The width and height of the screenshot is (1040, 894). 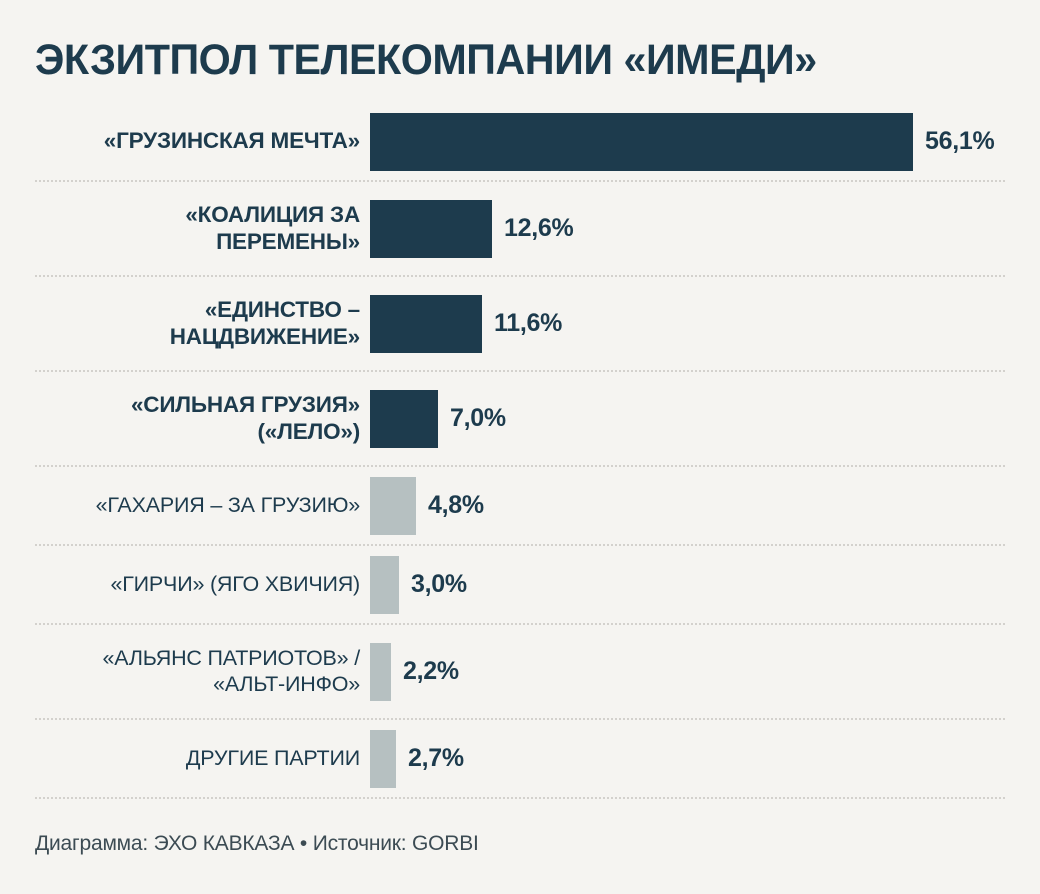 I want to click on bar-value-label: 3,0%, so click(x=439, y=584).